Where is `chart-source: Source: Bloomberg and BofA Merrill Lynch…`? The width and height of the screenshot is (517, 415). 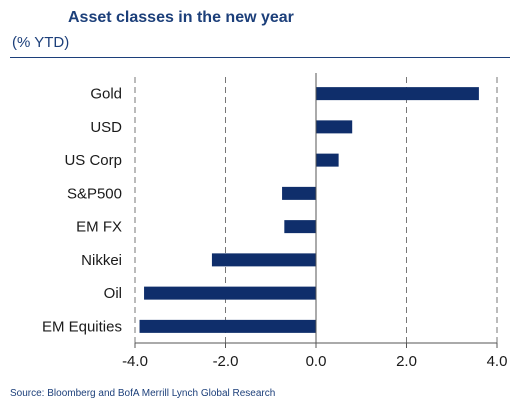
chart-source: Source: Bloomberg and BofA Merrill Lynch… is located at coordinates (143, 393).